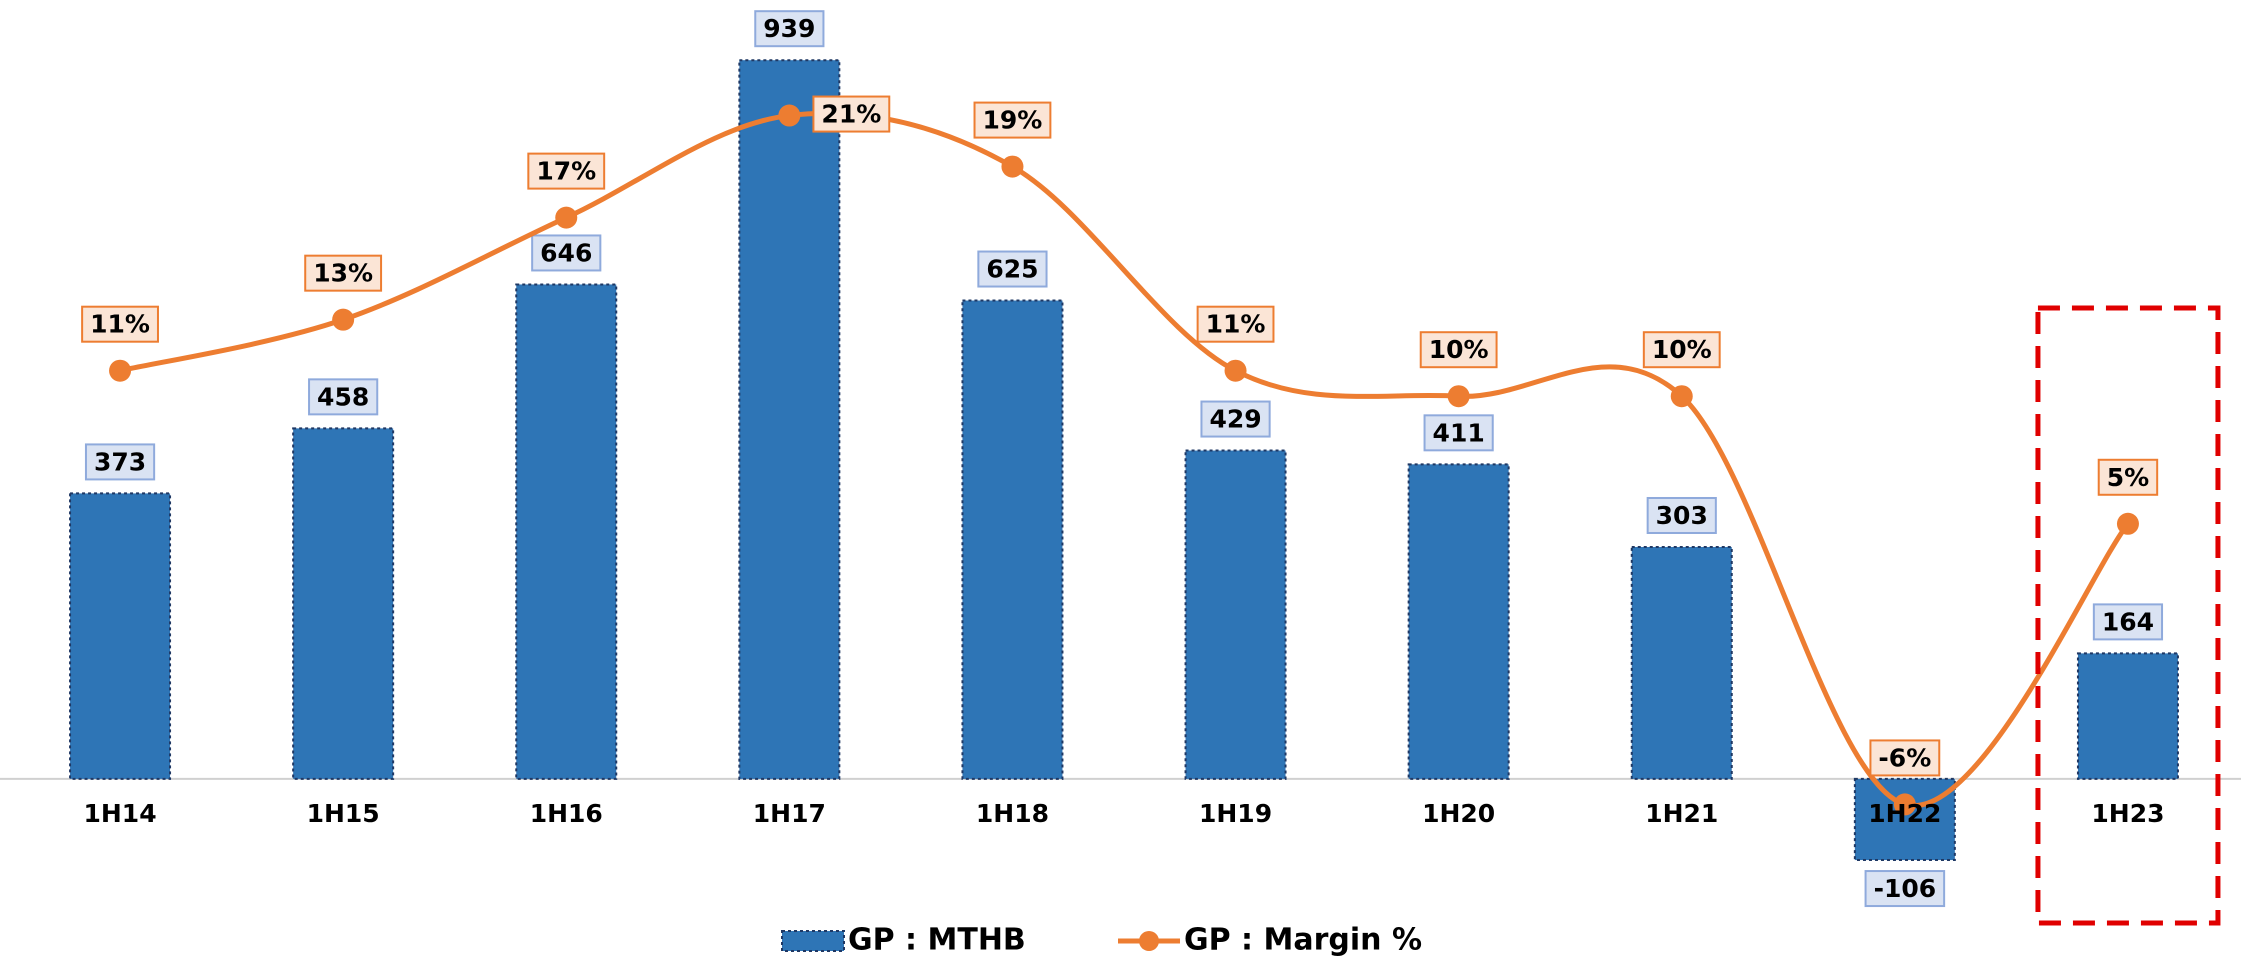 This screenshot has height=961, width=2241. I want to click on bar-value-label: 164, so click(2128, 621).